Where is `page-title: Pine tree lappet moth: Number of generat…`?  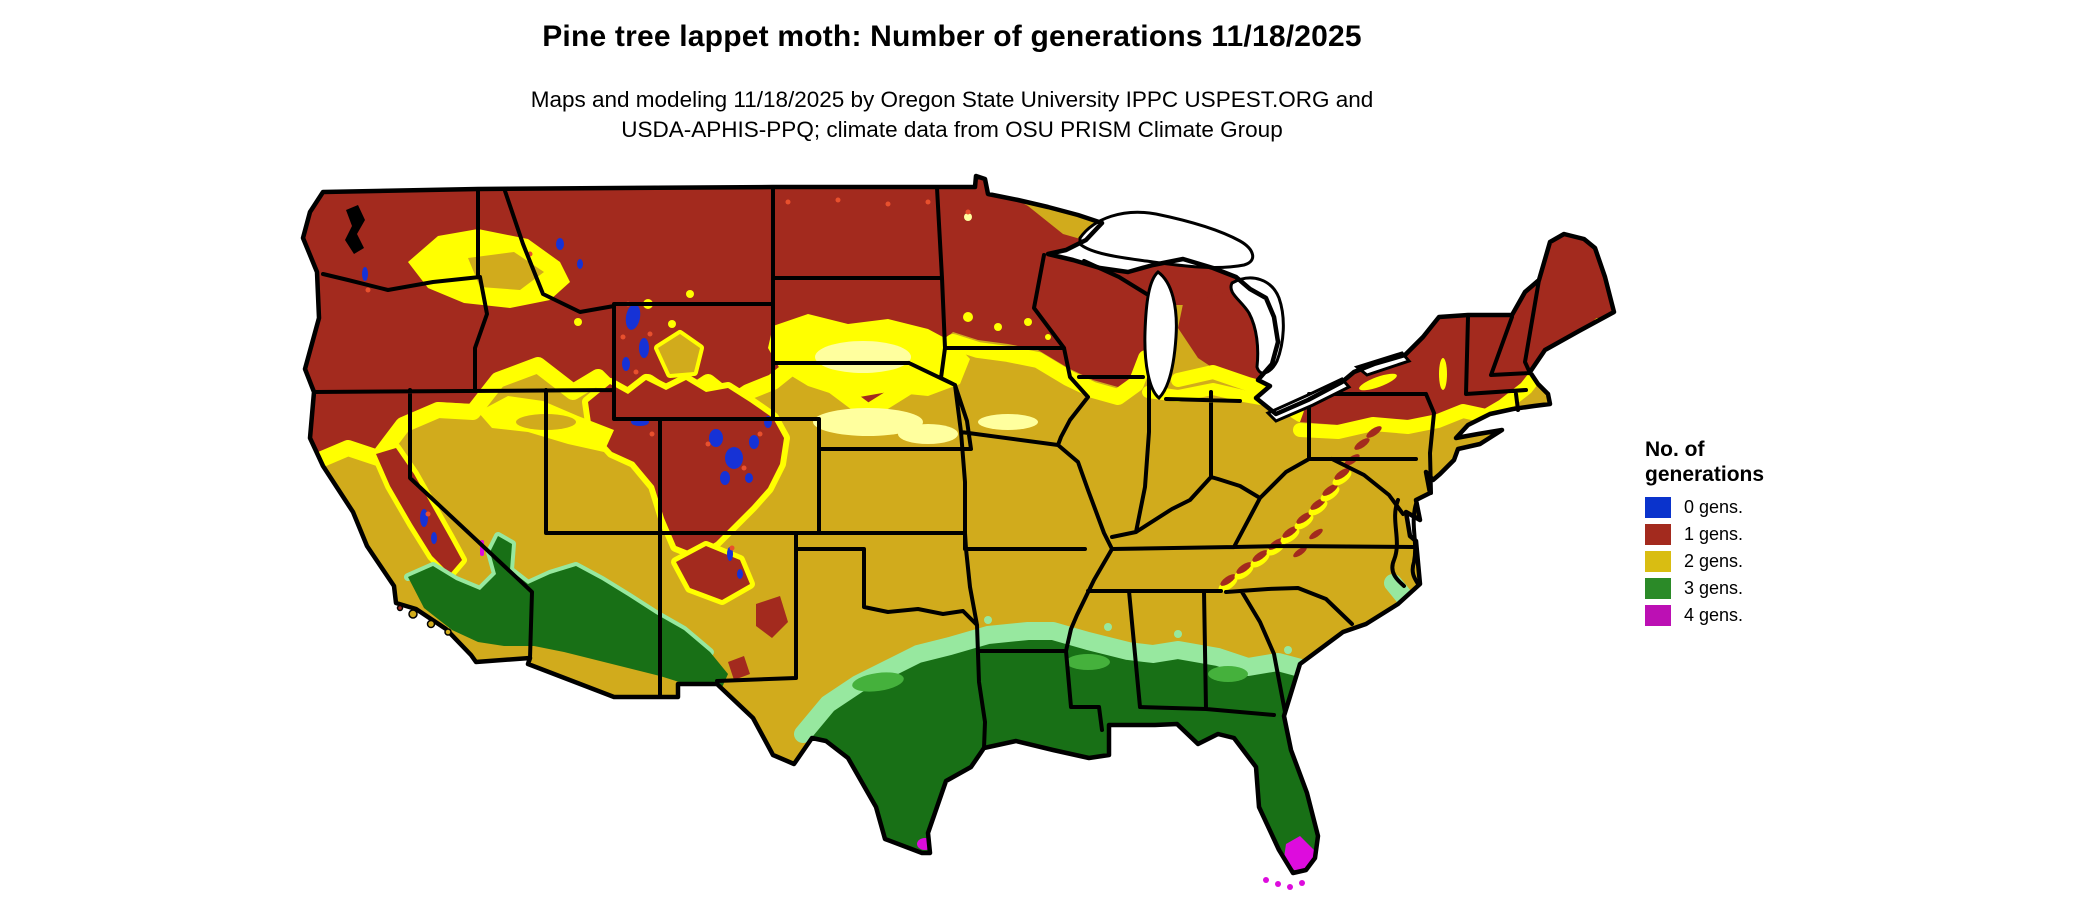
page-title: Pine tree lappet moth: Number of generat… is located at coordinates (952, 36).